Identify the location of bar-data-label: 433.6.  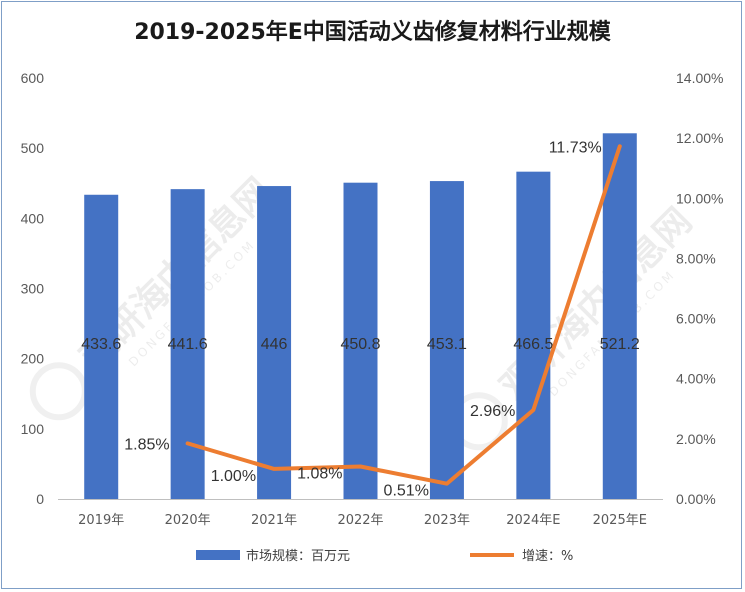
(101, 344).